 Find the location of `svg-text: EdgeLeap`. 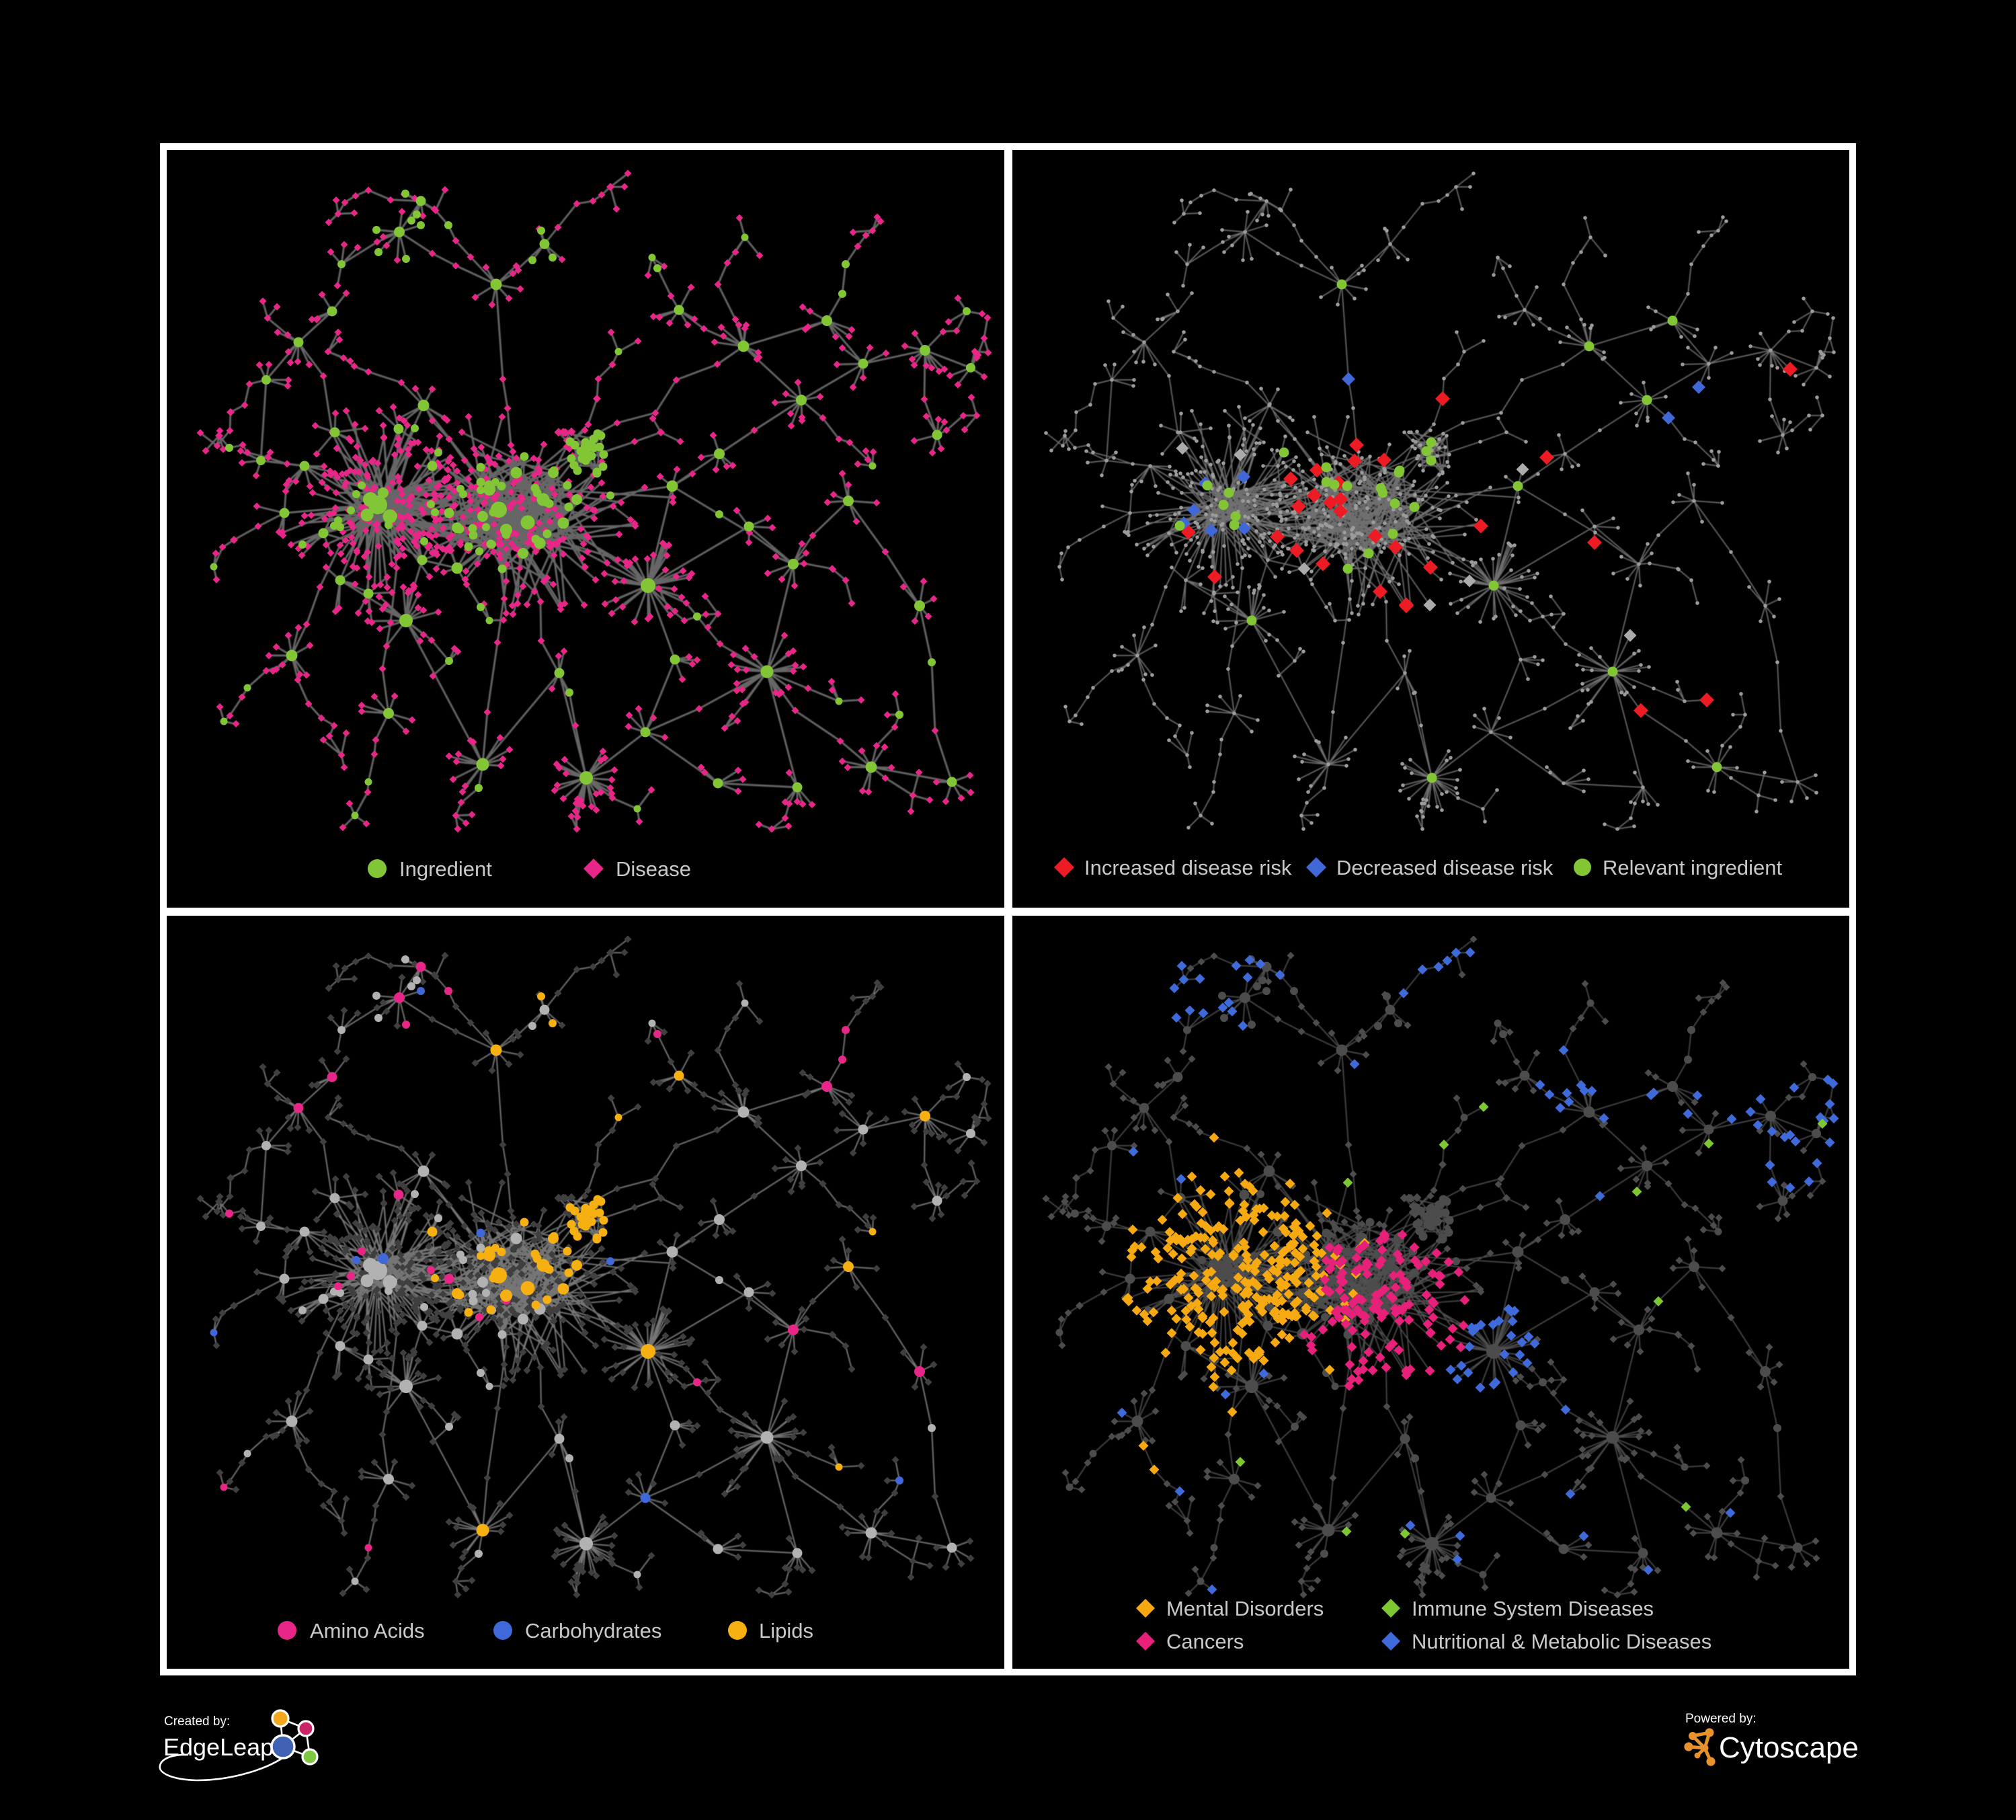

svg-text: EdgeLeap is located at coordinates (218, 1747).